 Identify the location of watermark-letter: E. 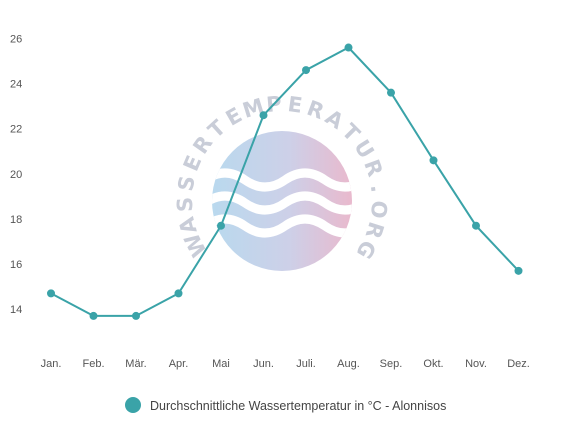
(294, 105).